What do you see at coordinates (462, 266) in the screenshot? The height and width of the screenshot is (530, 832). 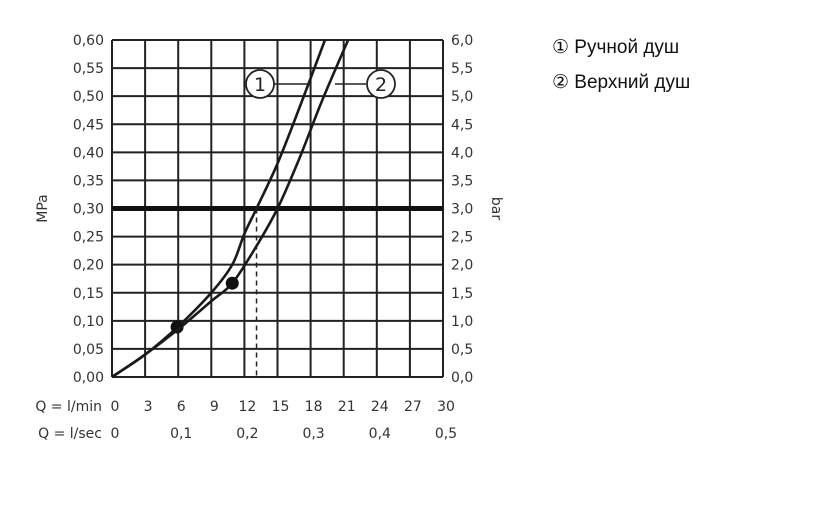 I see `y-tick-right: 2,0` at bounding box center [462, 266].